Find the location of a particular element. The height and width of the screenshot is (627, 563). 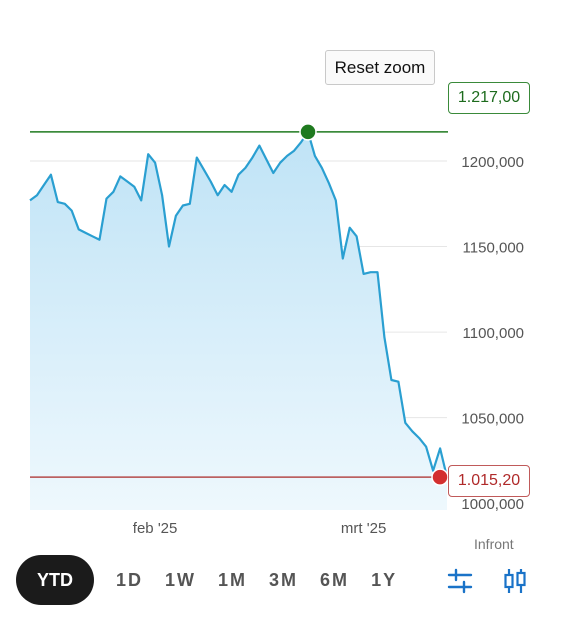

y-tick-label: 1150,000 is located at coordinates (493, 248).